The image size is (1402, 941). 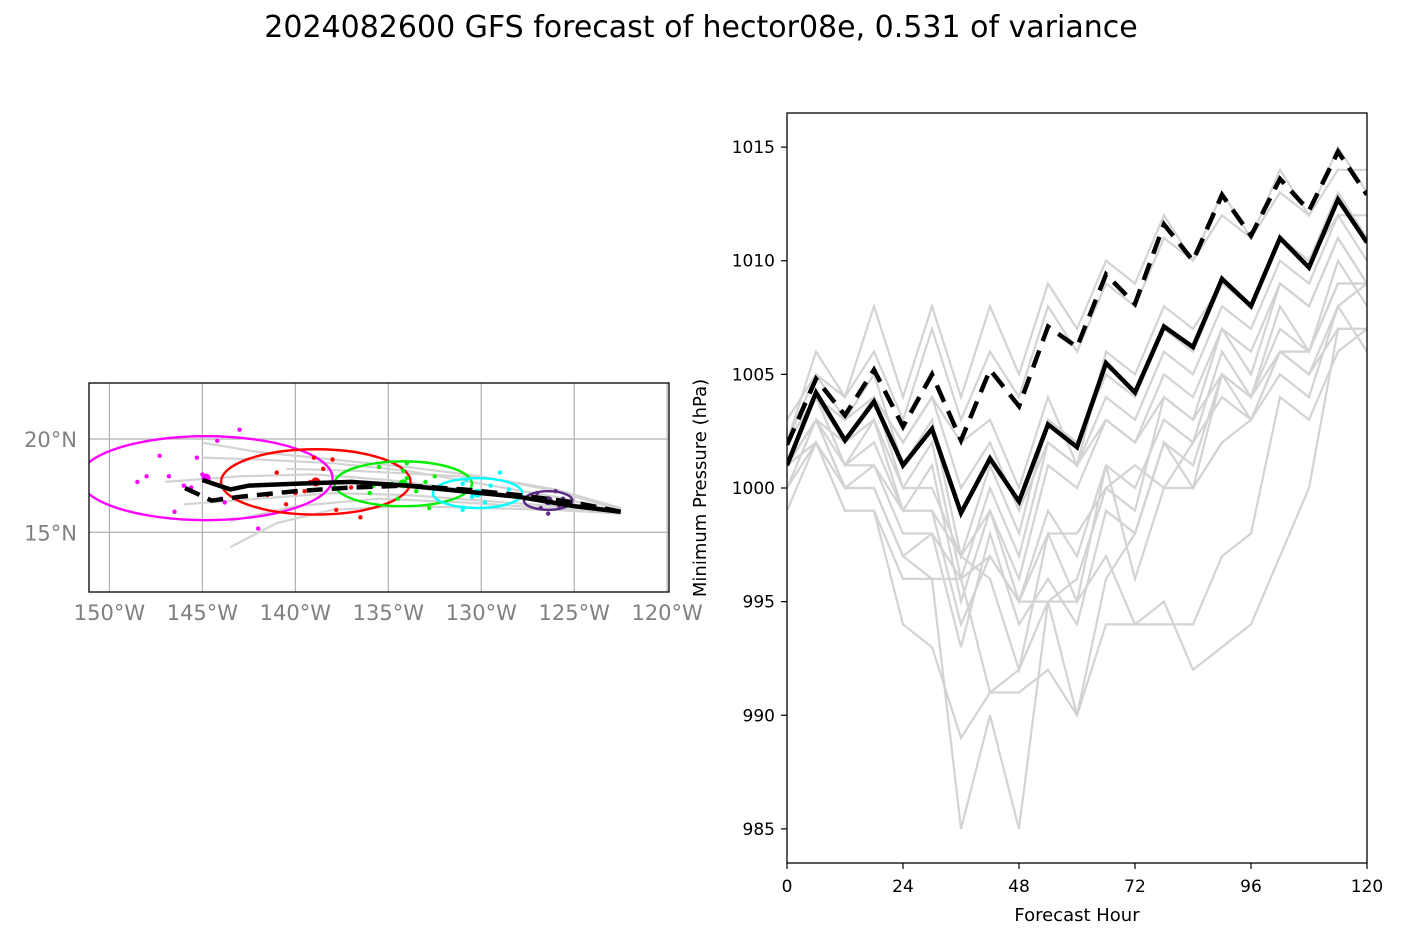 I want to click on x-tick-label: 72, so click(x=1135, y=887).